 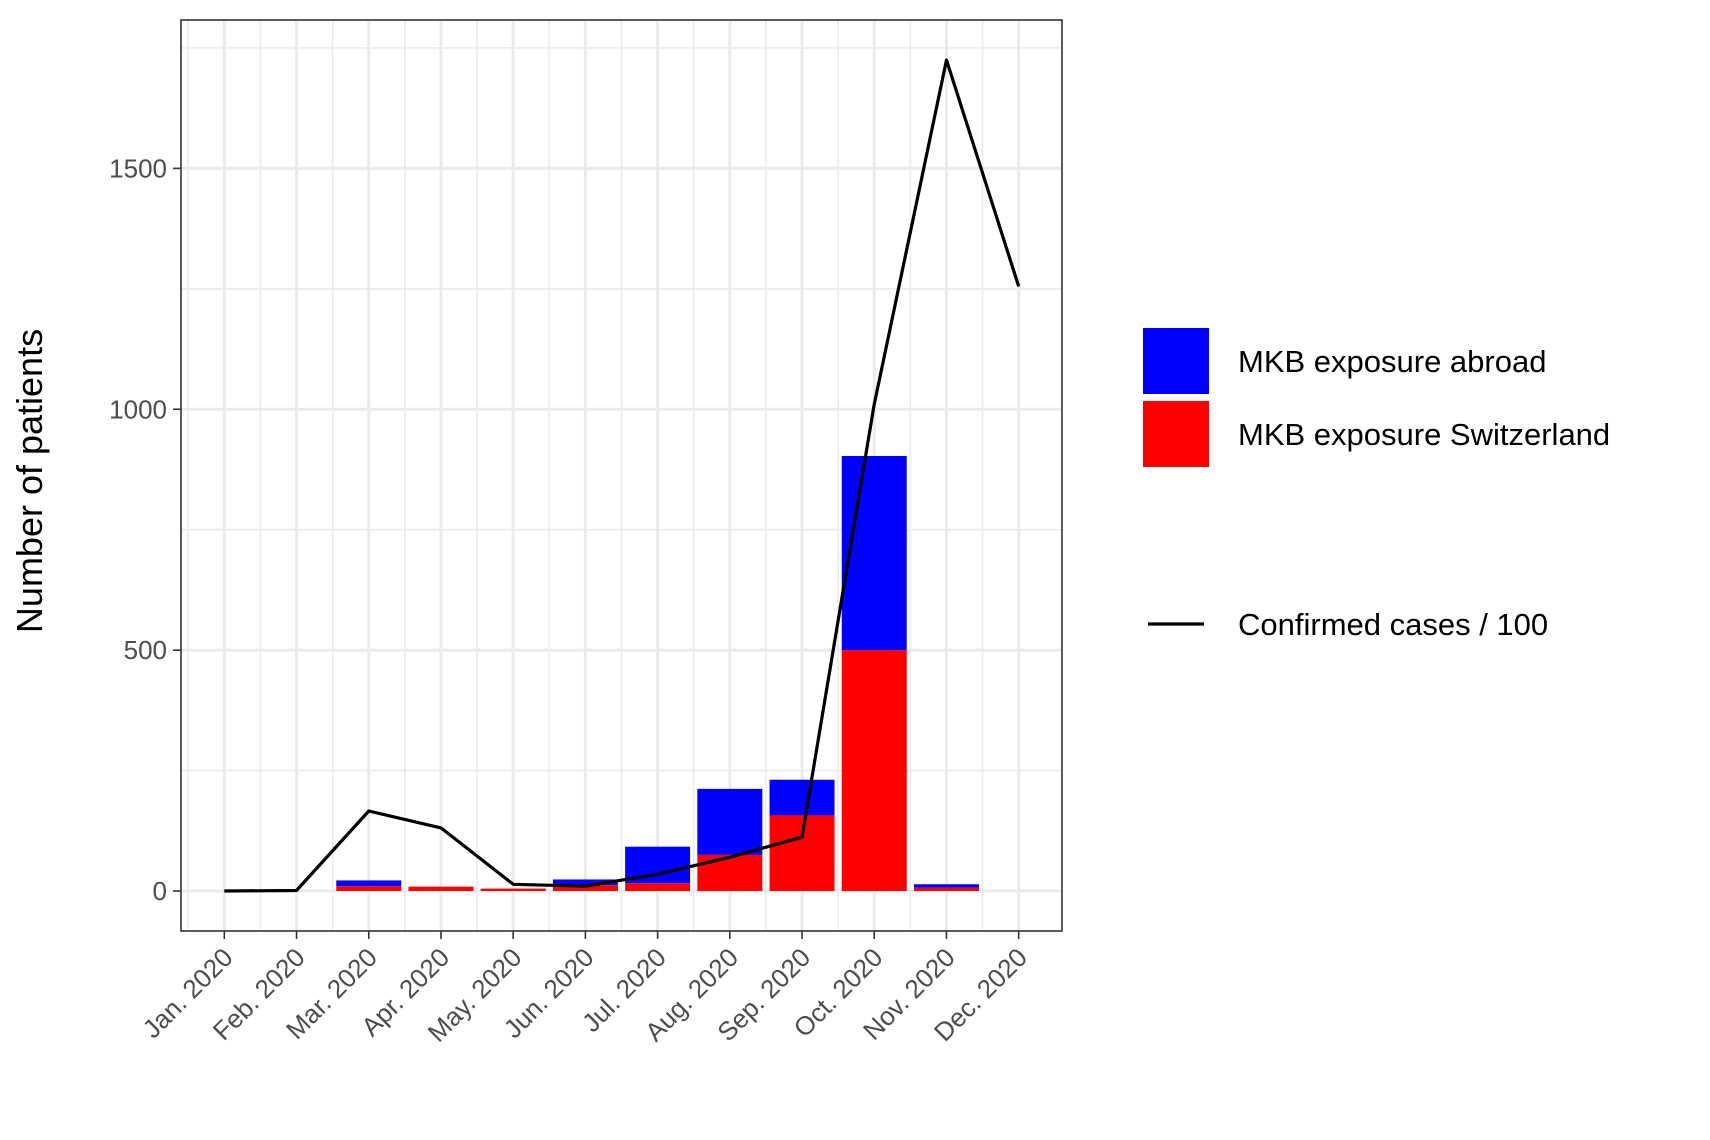 What do you see at coordinates (946, 889) in the screenshot?
I see `bar-mkb-exposure-switzerland-nov-2020` at bounding box center [946, 889].